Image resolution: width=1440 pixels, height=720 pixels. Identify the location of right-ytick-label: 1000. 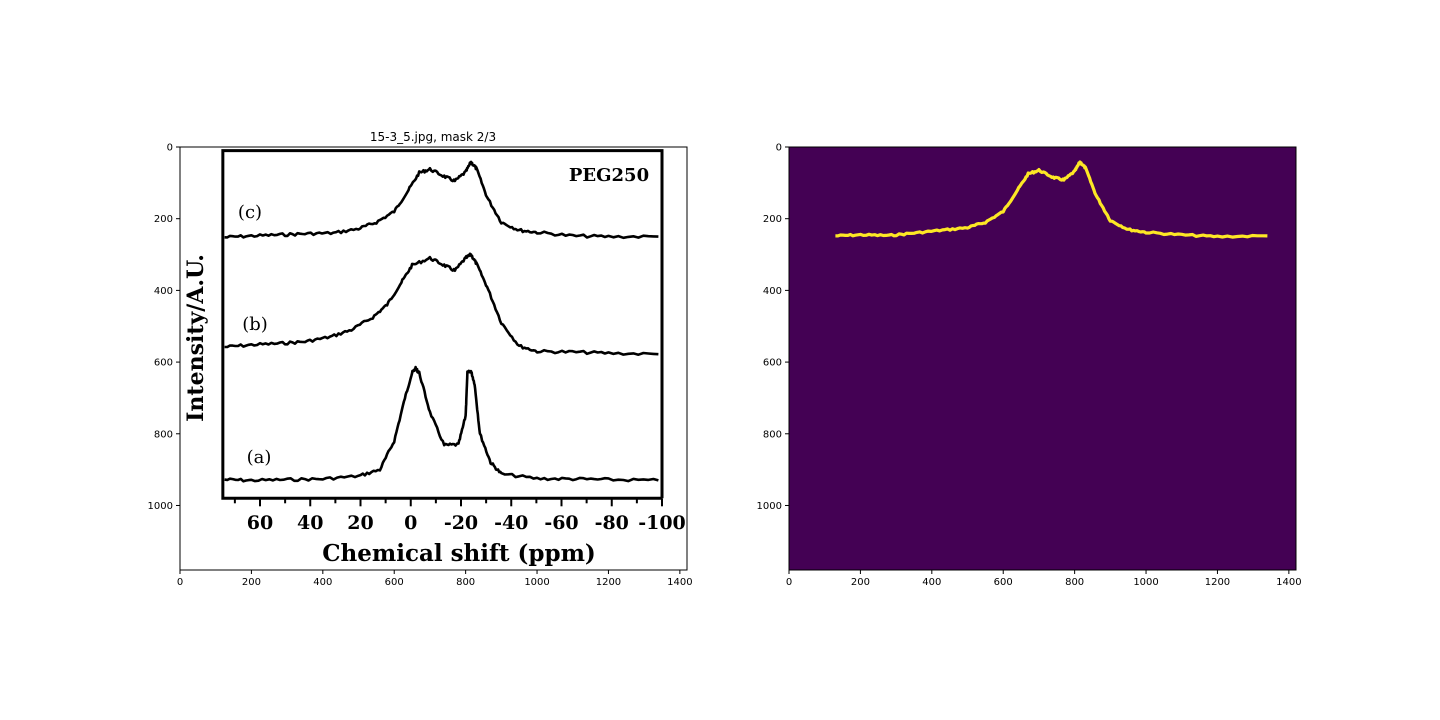
(769, 506).